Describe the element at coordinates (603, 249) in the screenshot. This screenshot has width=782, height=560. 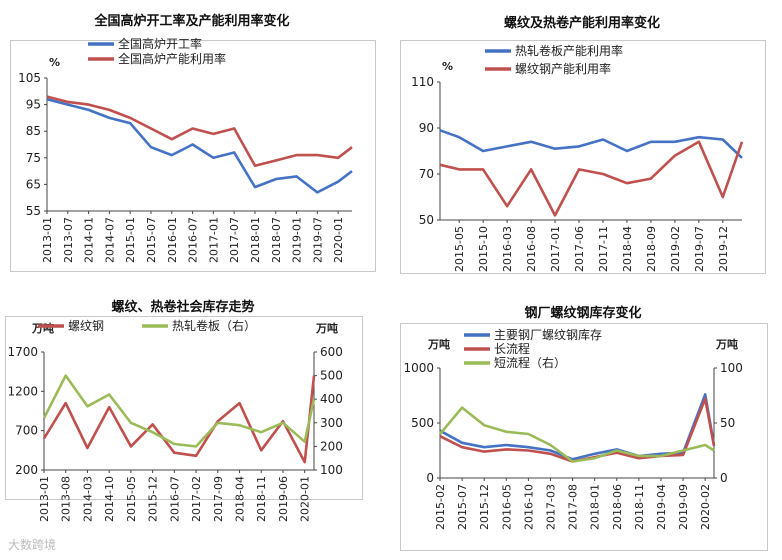
I see `x-tick-label: 2017-11` at that location.